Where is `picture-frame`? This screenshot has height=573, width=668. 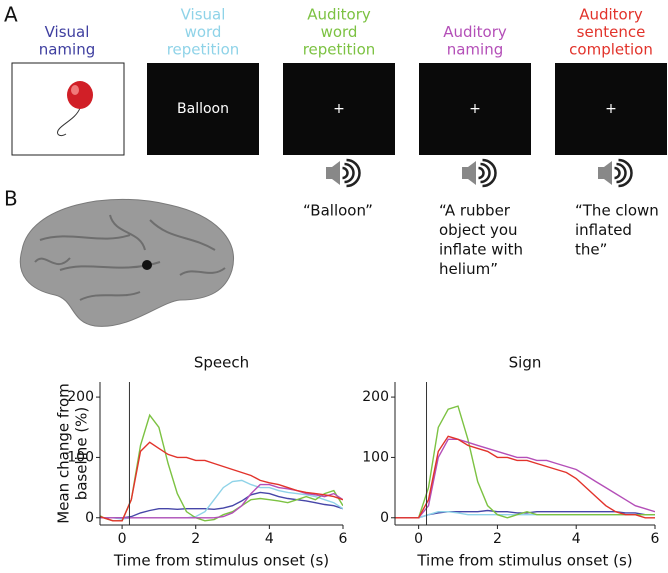
picture-frame is located at coordinates (68, 109).